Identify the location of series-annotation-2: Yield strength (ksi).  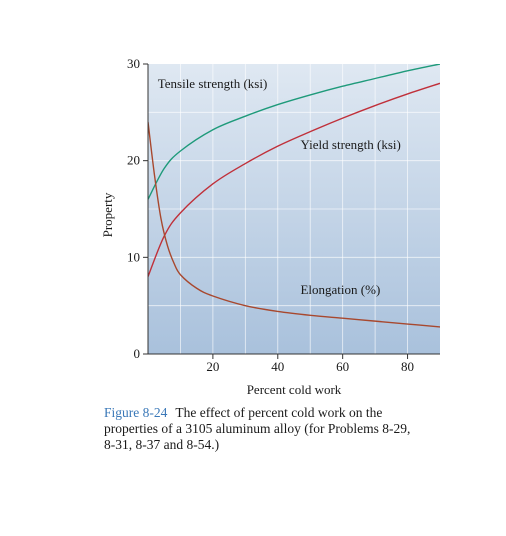
(350, 144).